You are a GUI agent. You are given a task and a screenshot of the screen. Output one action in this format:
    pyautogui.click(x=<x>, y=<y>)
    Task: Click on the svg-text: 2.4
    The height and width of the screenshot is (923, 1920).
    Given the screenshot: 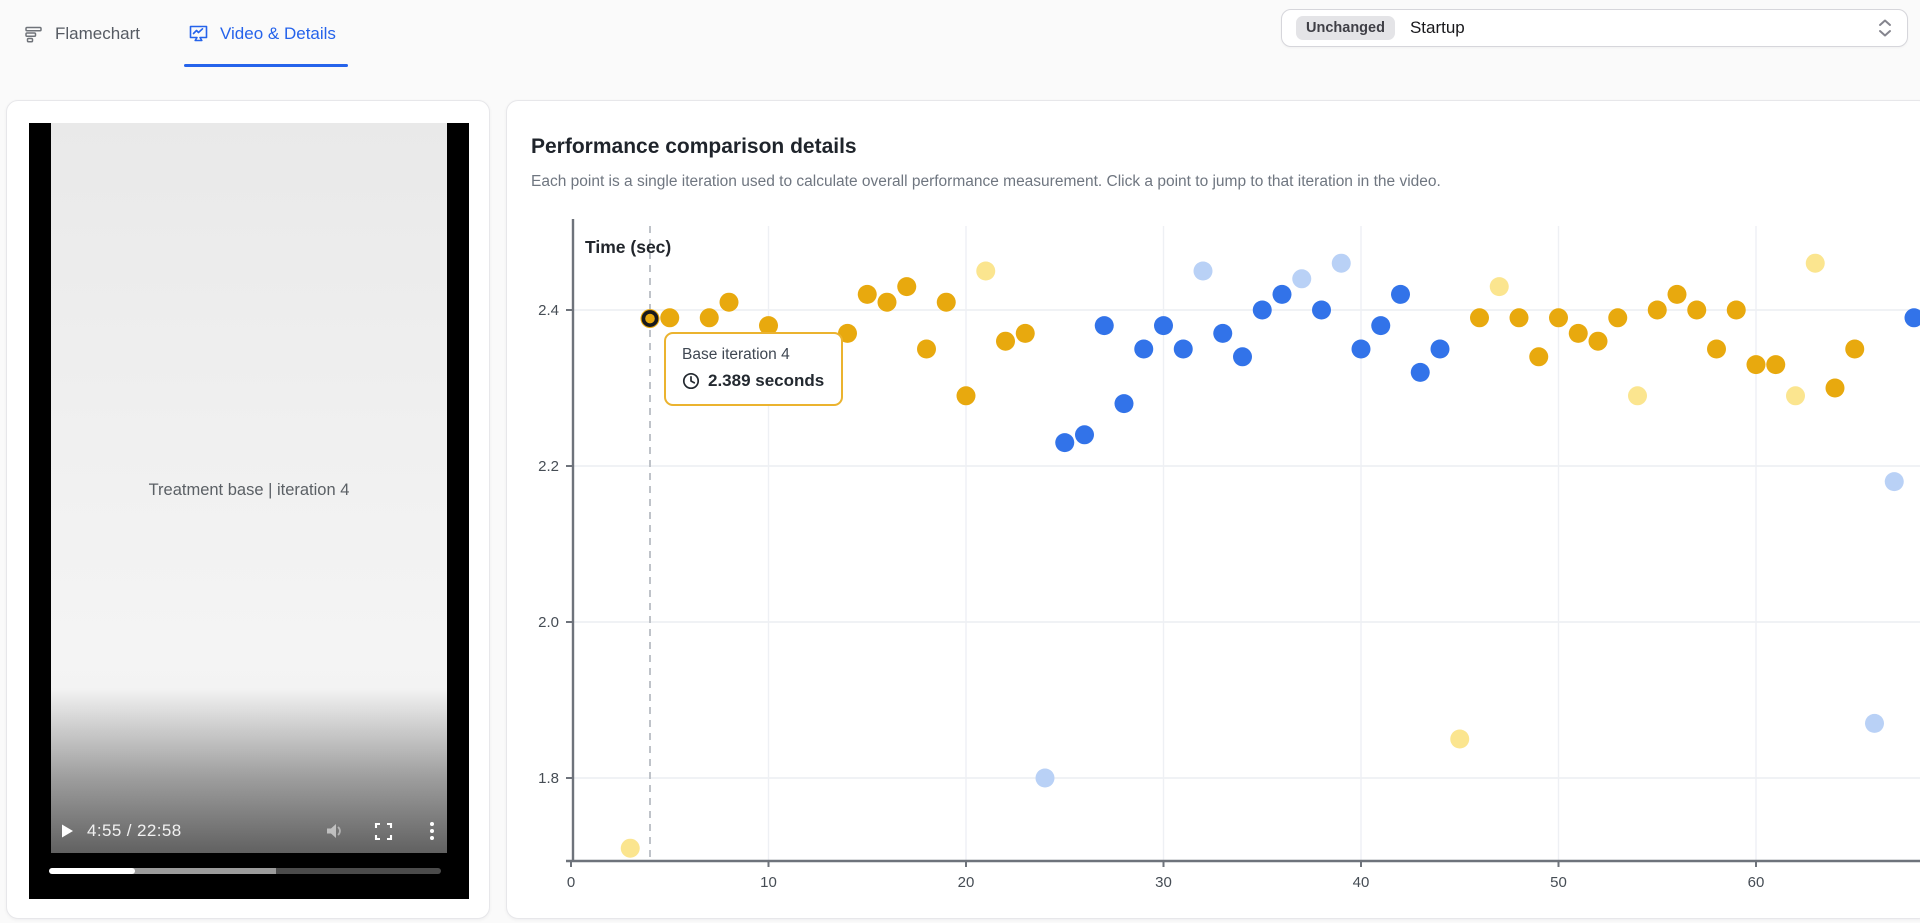 What is the action you would take?
    pyautogui.click(x=548, y=310)
    